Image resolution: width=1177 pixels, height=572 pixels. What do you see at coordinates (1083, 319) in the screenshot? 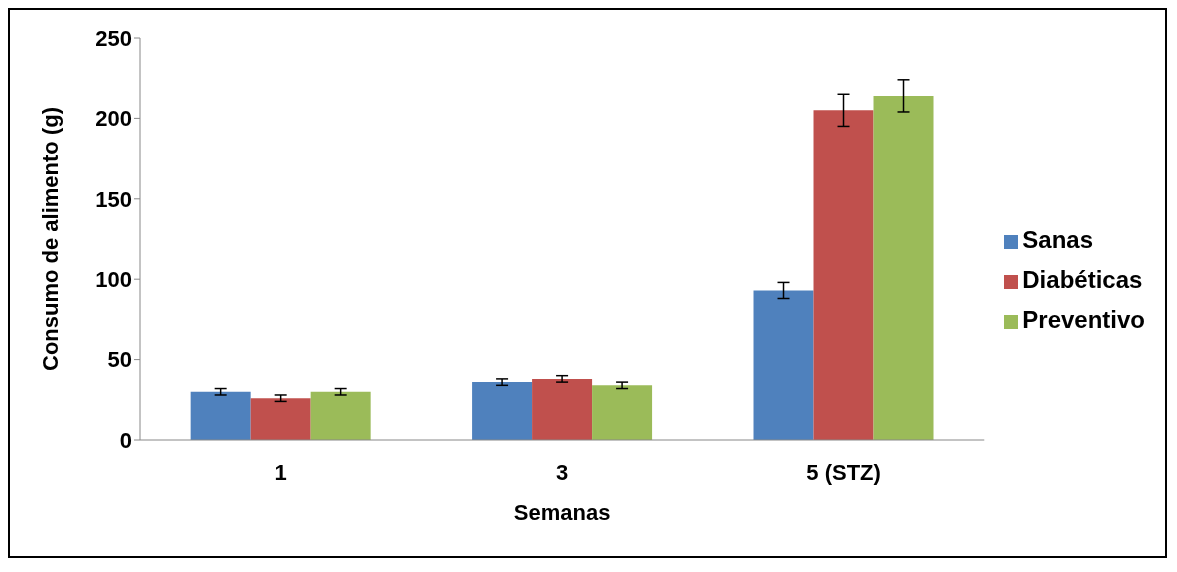
I see `legend-label: Preventivo` at bounding box center [1083, 319].